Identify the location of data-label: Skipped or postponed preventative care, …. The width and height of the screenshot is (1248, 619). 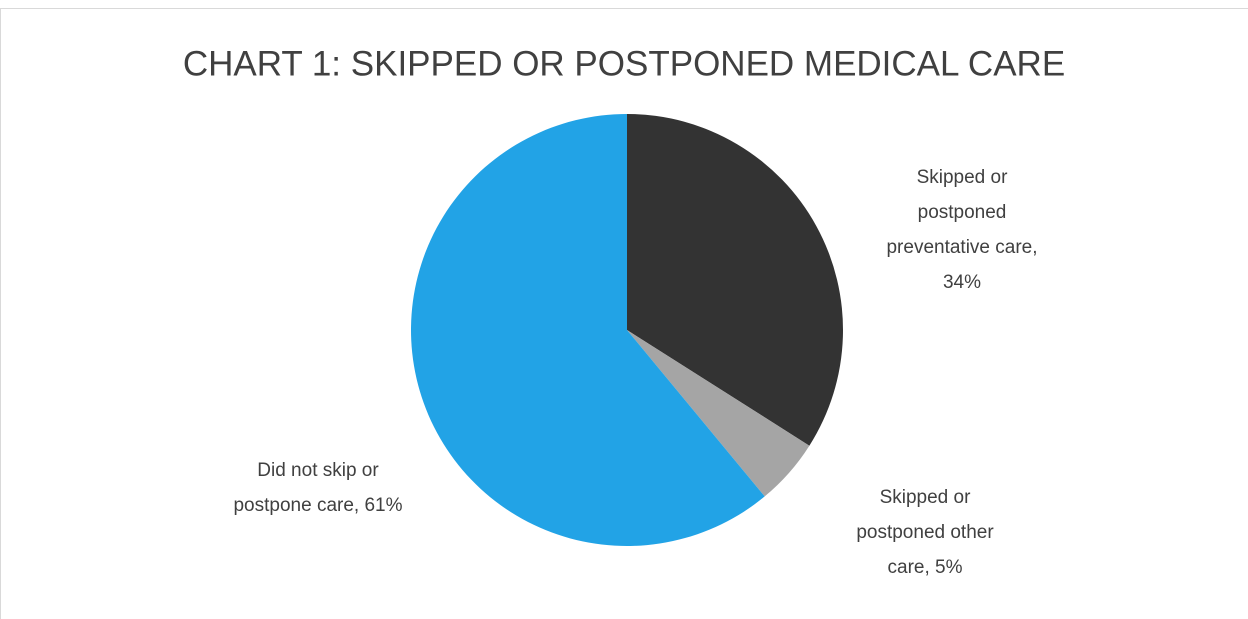
(962, 230).